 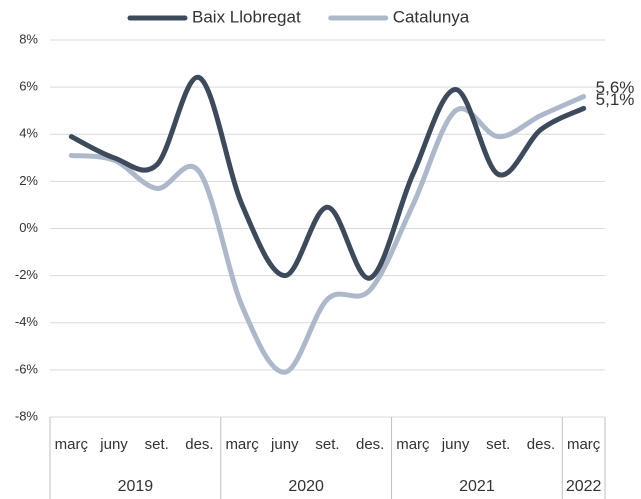 What do you see at coordinates (27, 368) in the screenshot?
I see `y-tick-label: -6%` at bounding box center [27, 368].